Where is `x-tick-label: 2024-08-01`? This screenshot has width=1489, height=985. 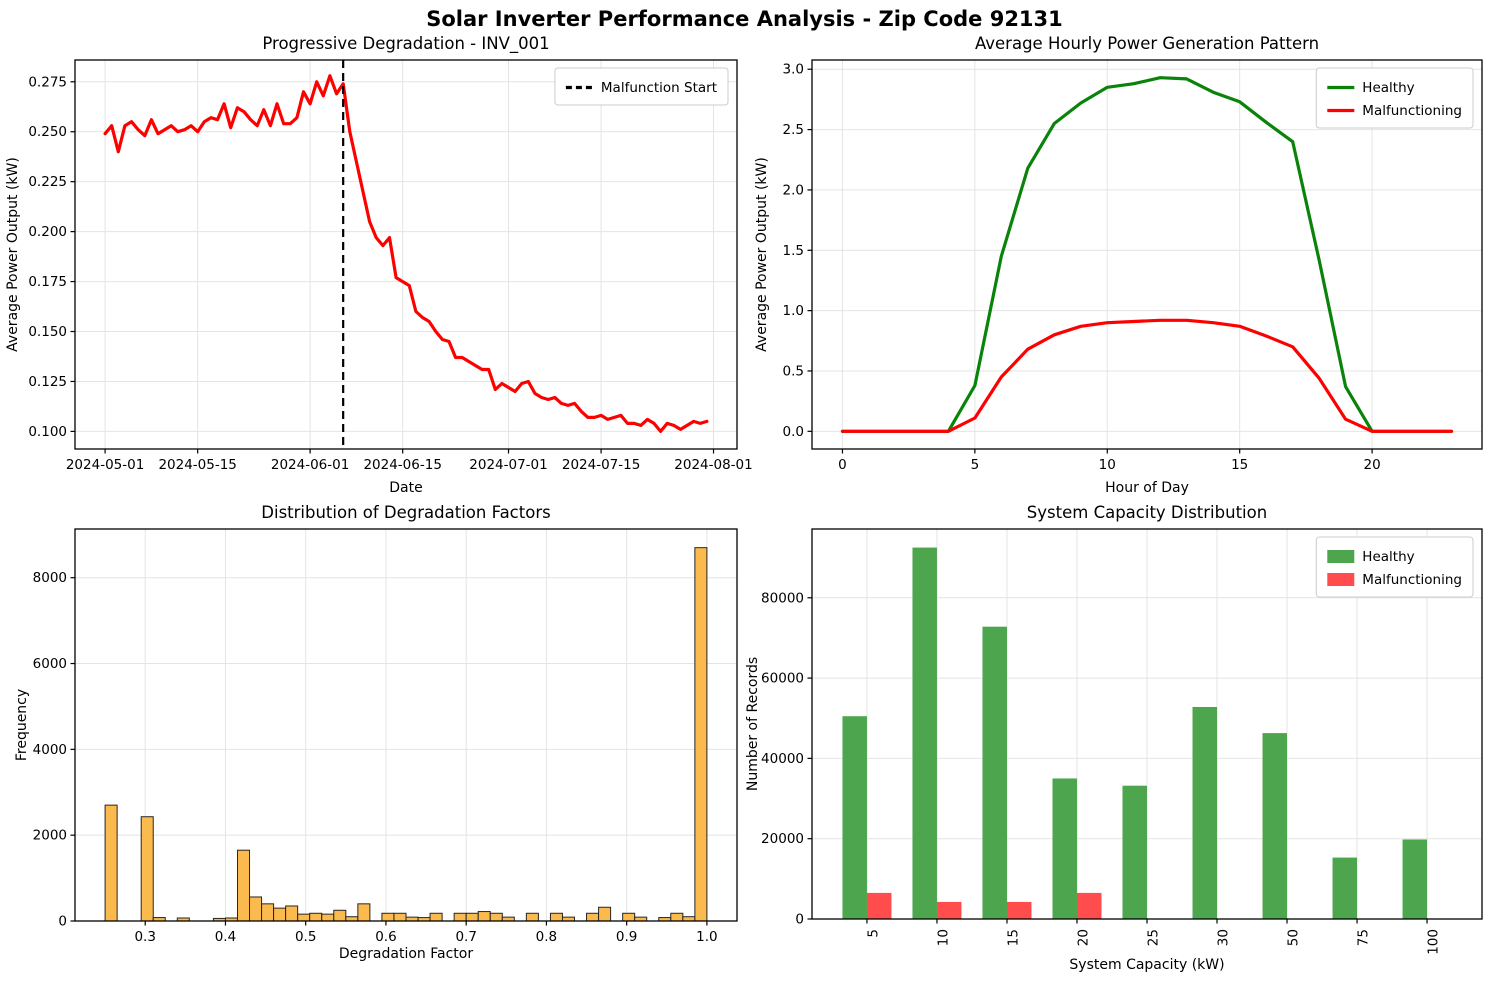
x-tick-label: 2024-08-01 is located at coordinates (713, 465).